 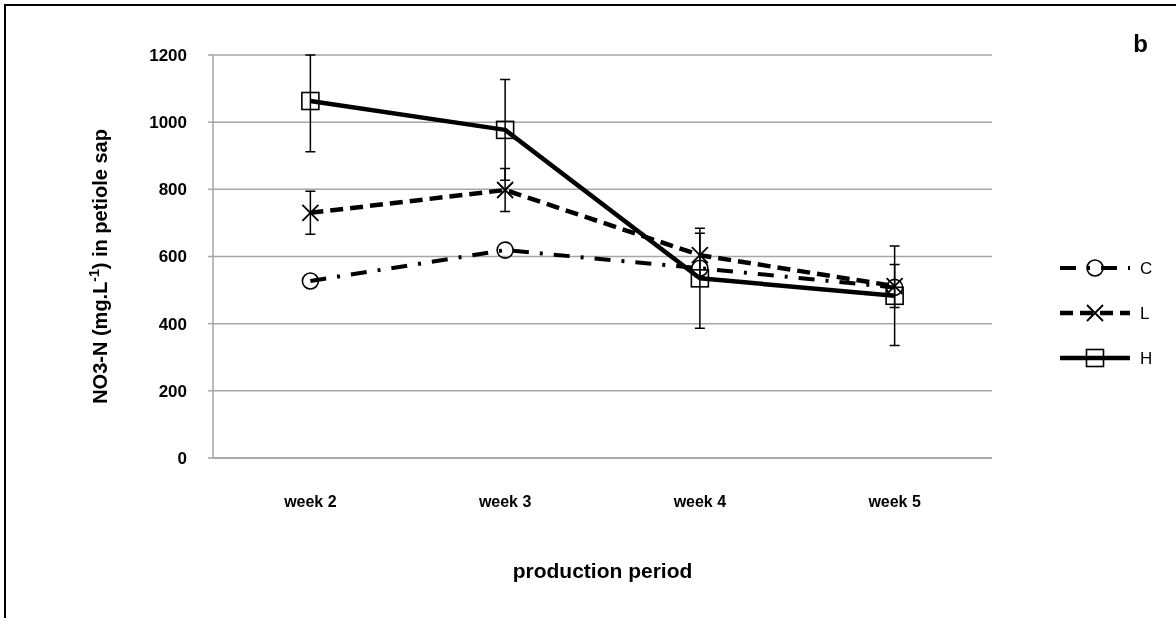 What do you see at coordinates (172, 190) in the screenshot?
I see `y-tick-label: 800` at bounding box center [172, 190].